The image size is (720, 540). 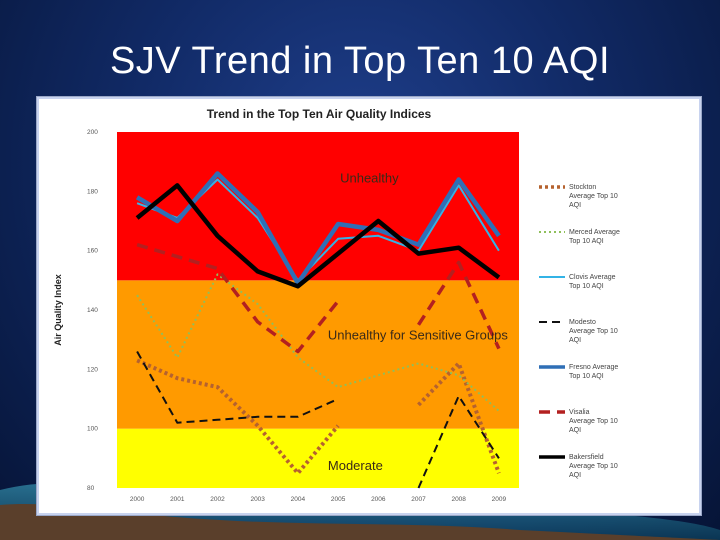 I want to click on y-tick-label: 100, so click(x=92, y=429).